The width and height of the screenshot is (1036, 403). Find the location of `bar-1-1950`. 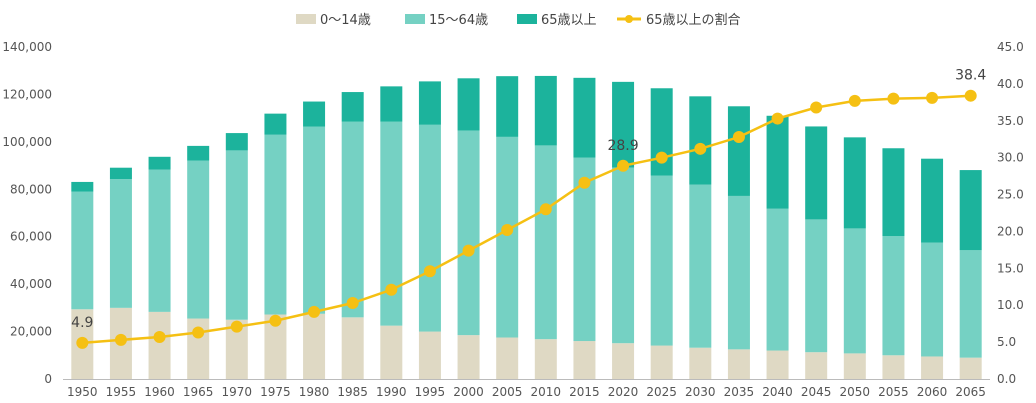

bar-1-1950 is located at coordinates (82, 250).